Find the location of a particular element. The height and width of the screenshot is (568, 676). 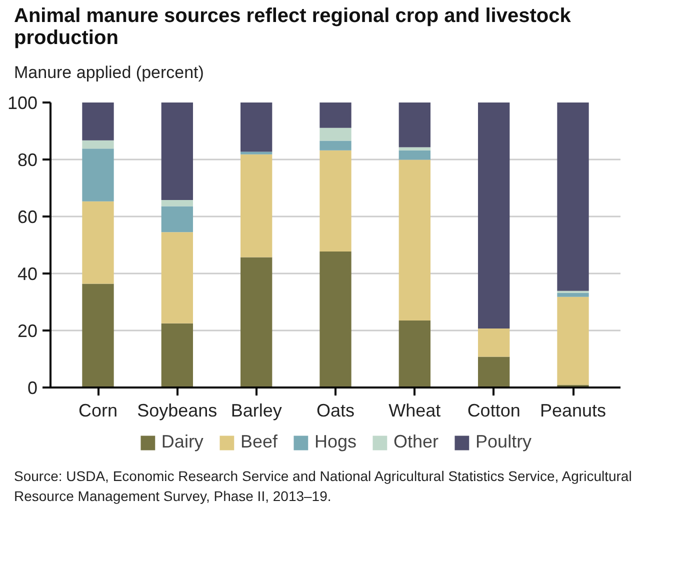

y-tick-label: 100 is located at coordinates (22, 103).